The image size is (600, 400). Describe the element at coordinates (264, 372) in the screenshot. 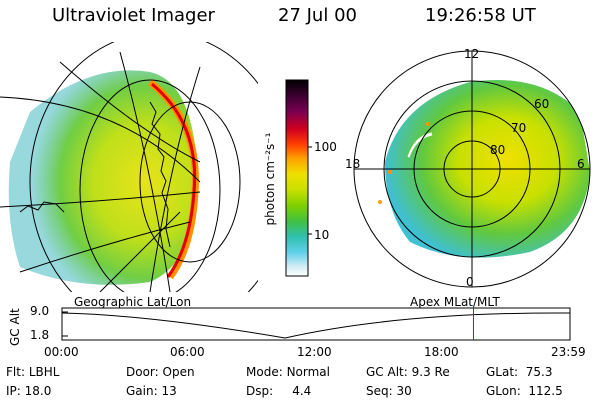

I see `mode-label: Mode:` at that location.